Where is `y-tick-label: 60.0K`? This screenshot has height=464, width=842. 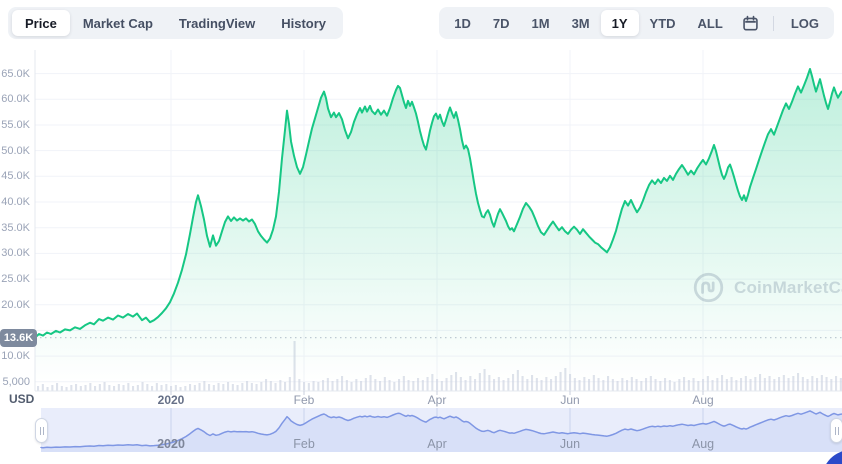 y-tick-label: 60.0K is located at coordinates (15, 99).